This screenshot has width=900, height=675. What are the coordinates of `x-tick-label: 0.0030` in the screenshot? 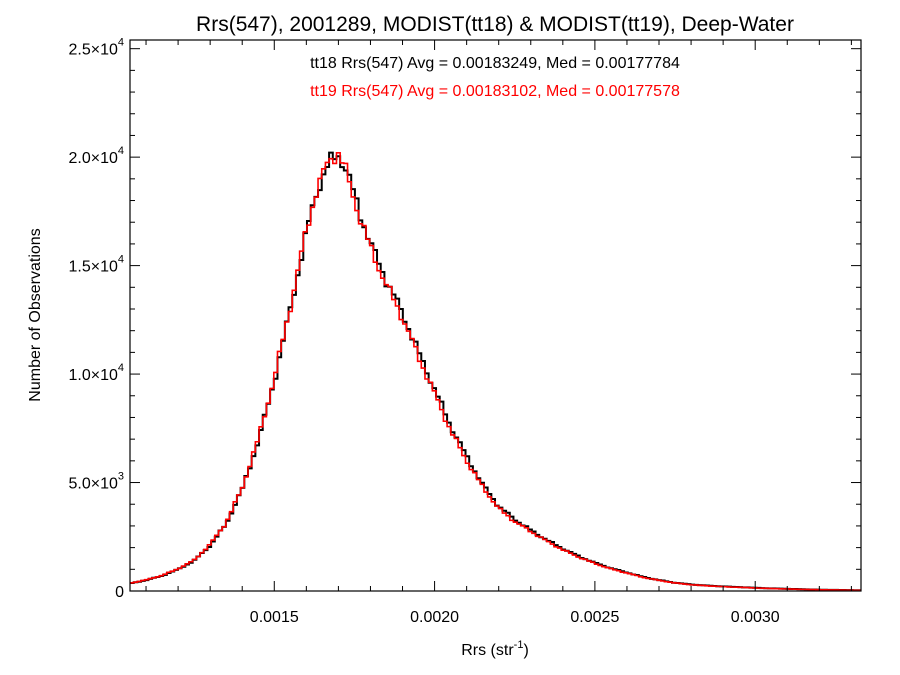 It's located at (755, 617).